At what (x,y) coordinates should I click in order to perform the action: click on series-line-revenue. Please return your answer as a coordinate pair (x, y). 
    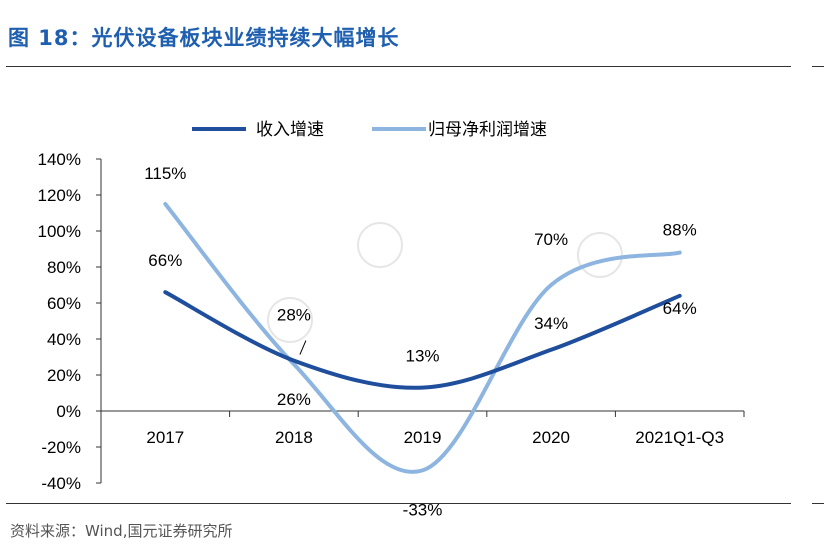
    Looking at the image, I should click on (422, 340).